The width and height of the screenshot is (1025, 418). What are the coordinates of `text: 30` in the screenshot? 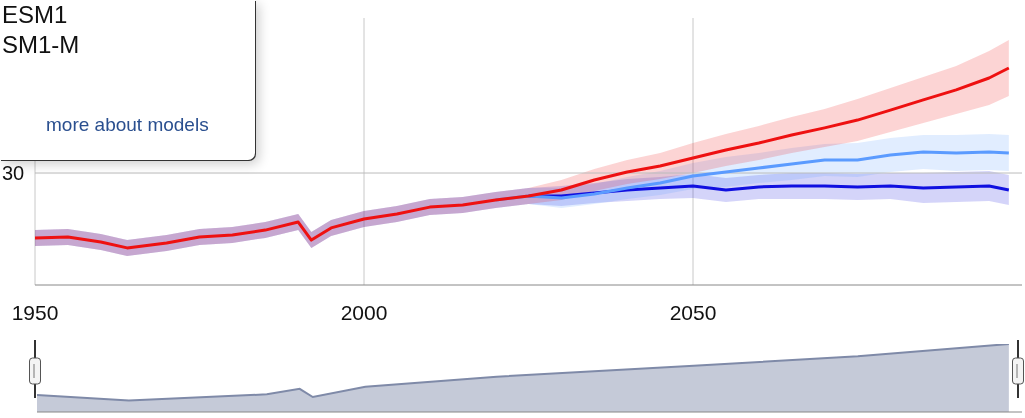 It's located at (13, 173).